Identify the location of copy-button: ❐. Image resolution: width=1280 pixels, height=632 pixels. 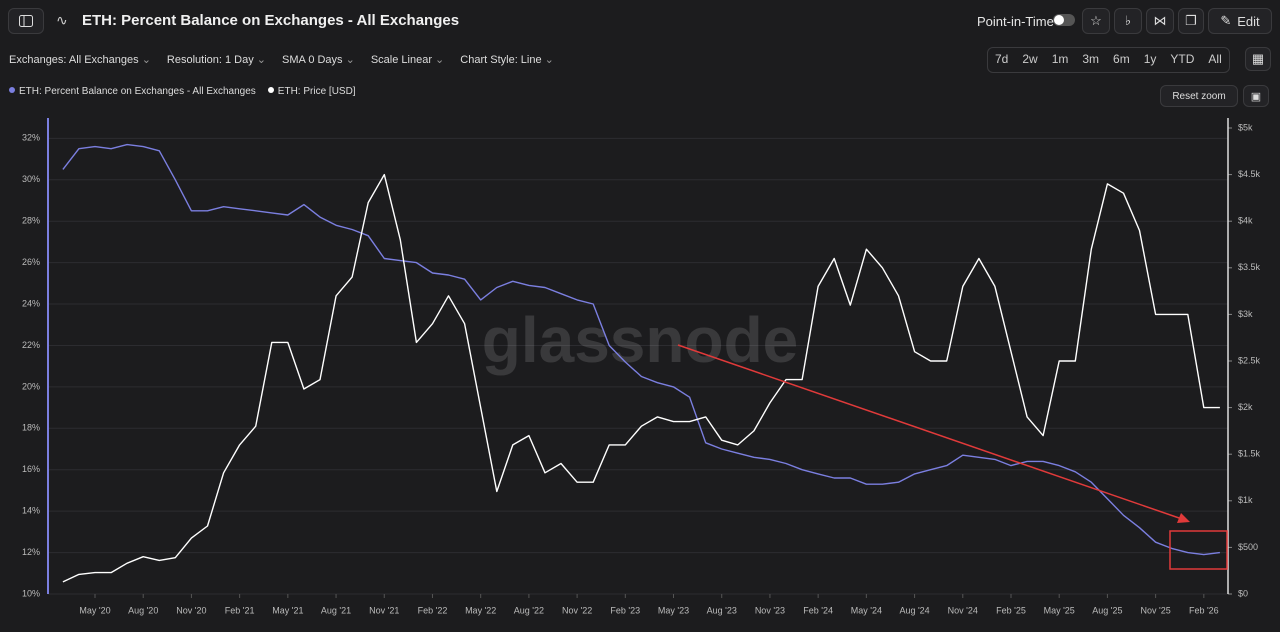
(1191, 21).